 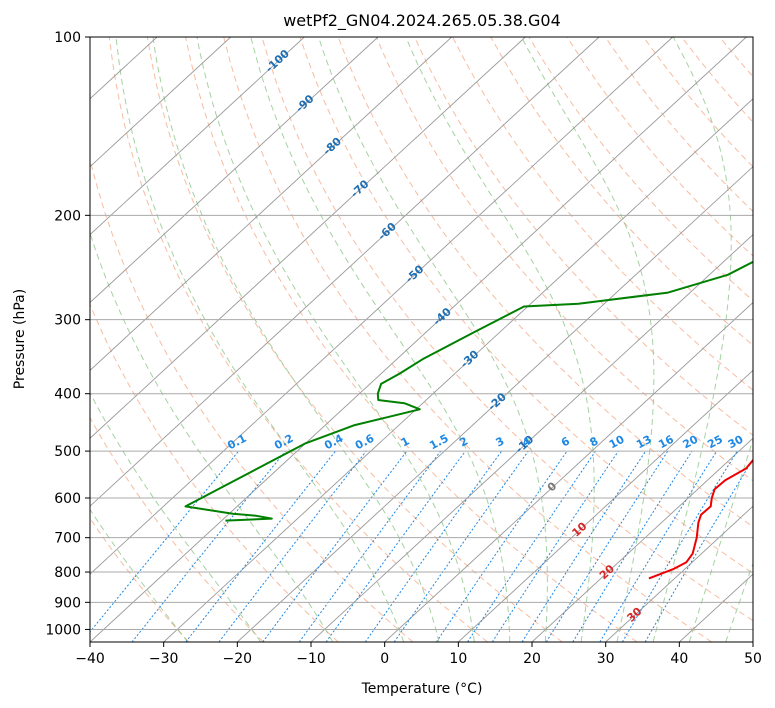 I want to click on y-axis-label: Pressure (hPa), so click(x=20, y=339).